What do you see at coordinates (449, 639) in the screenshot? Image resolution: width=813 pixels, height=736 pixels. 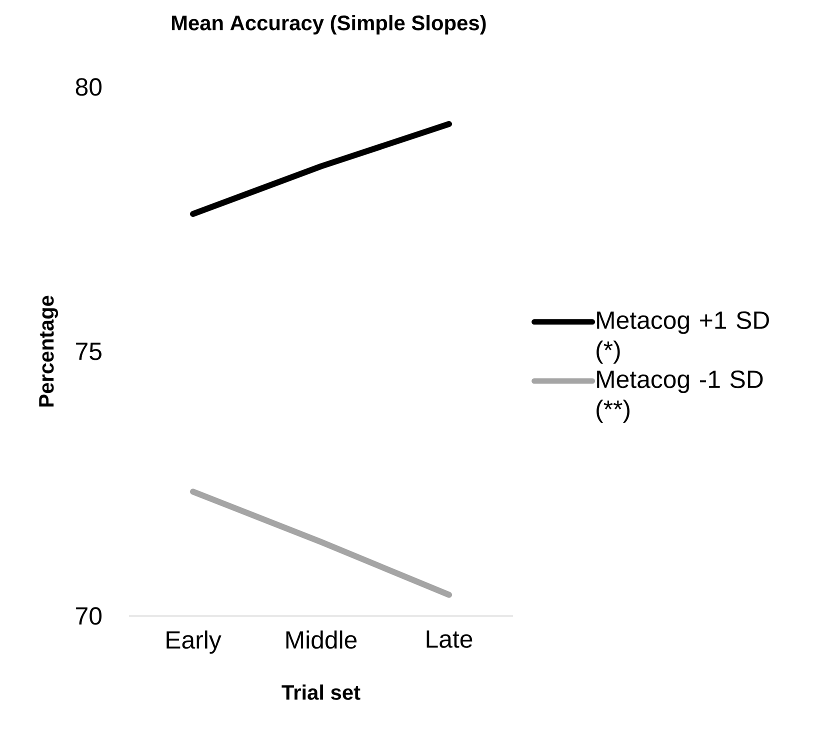 I see `x-tick-label: Late` at bounding box center [449, 639].